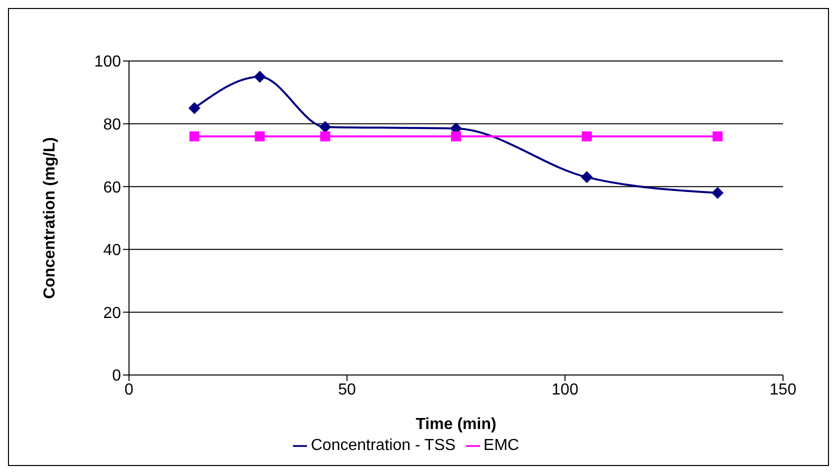  What do you see at coordinates (112, 125) in the screenshot?
I see `y-tick-label: 80` at bounding box center [112, 125].